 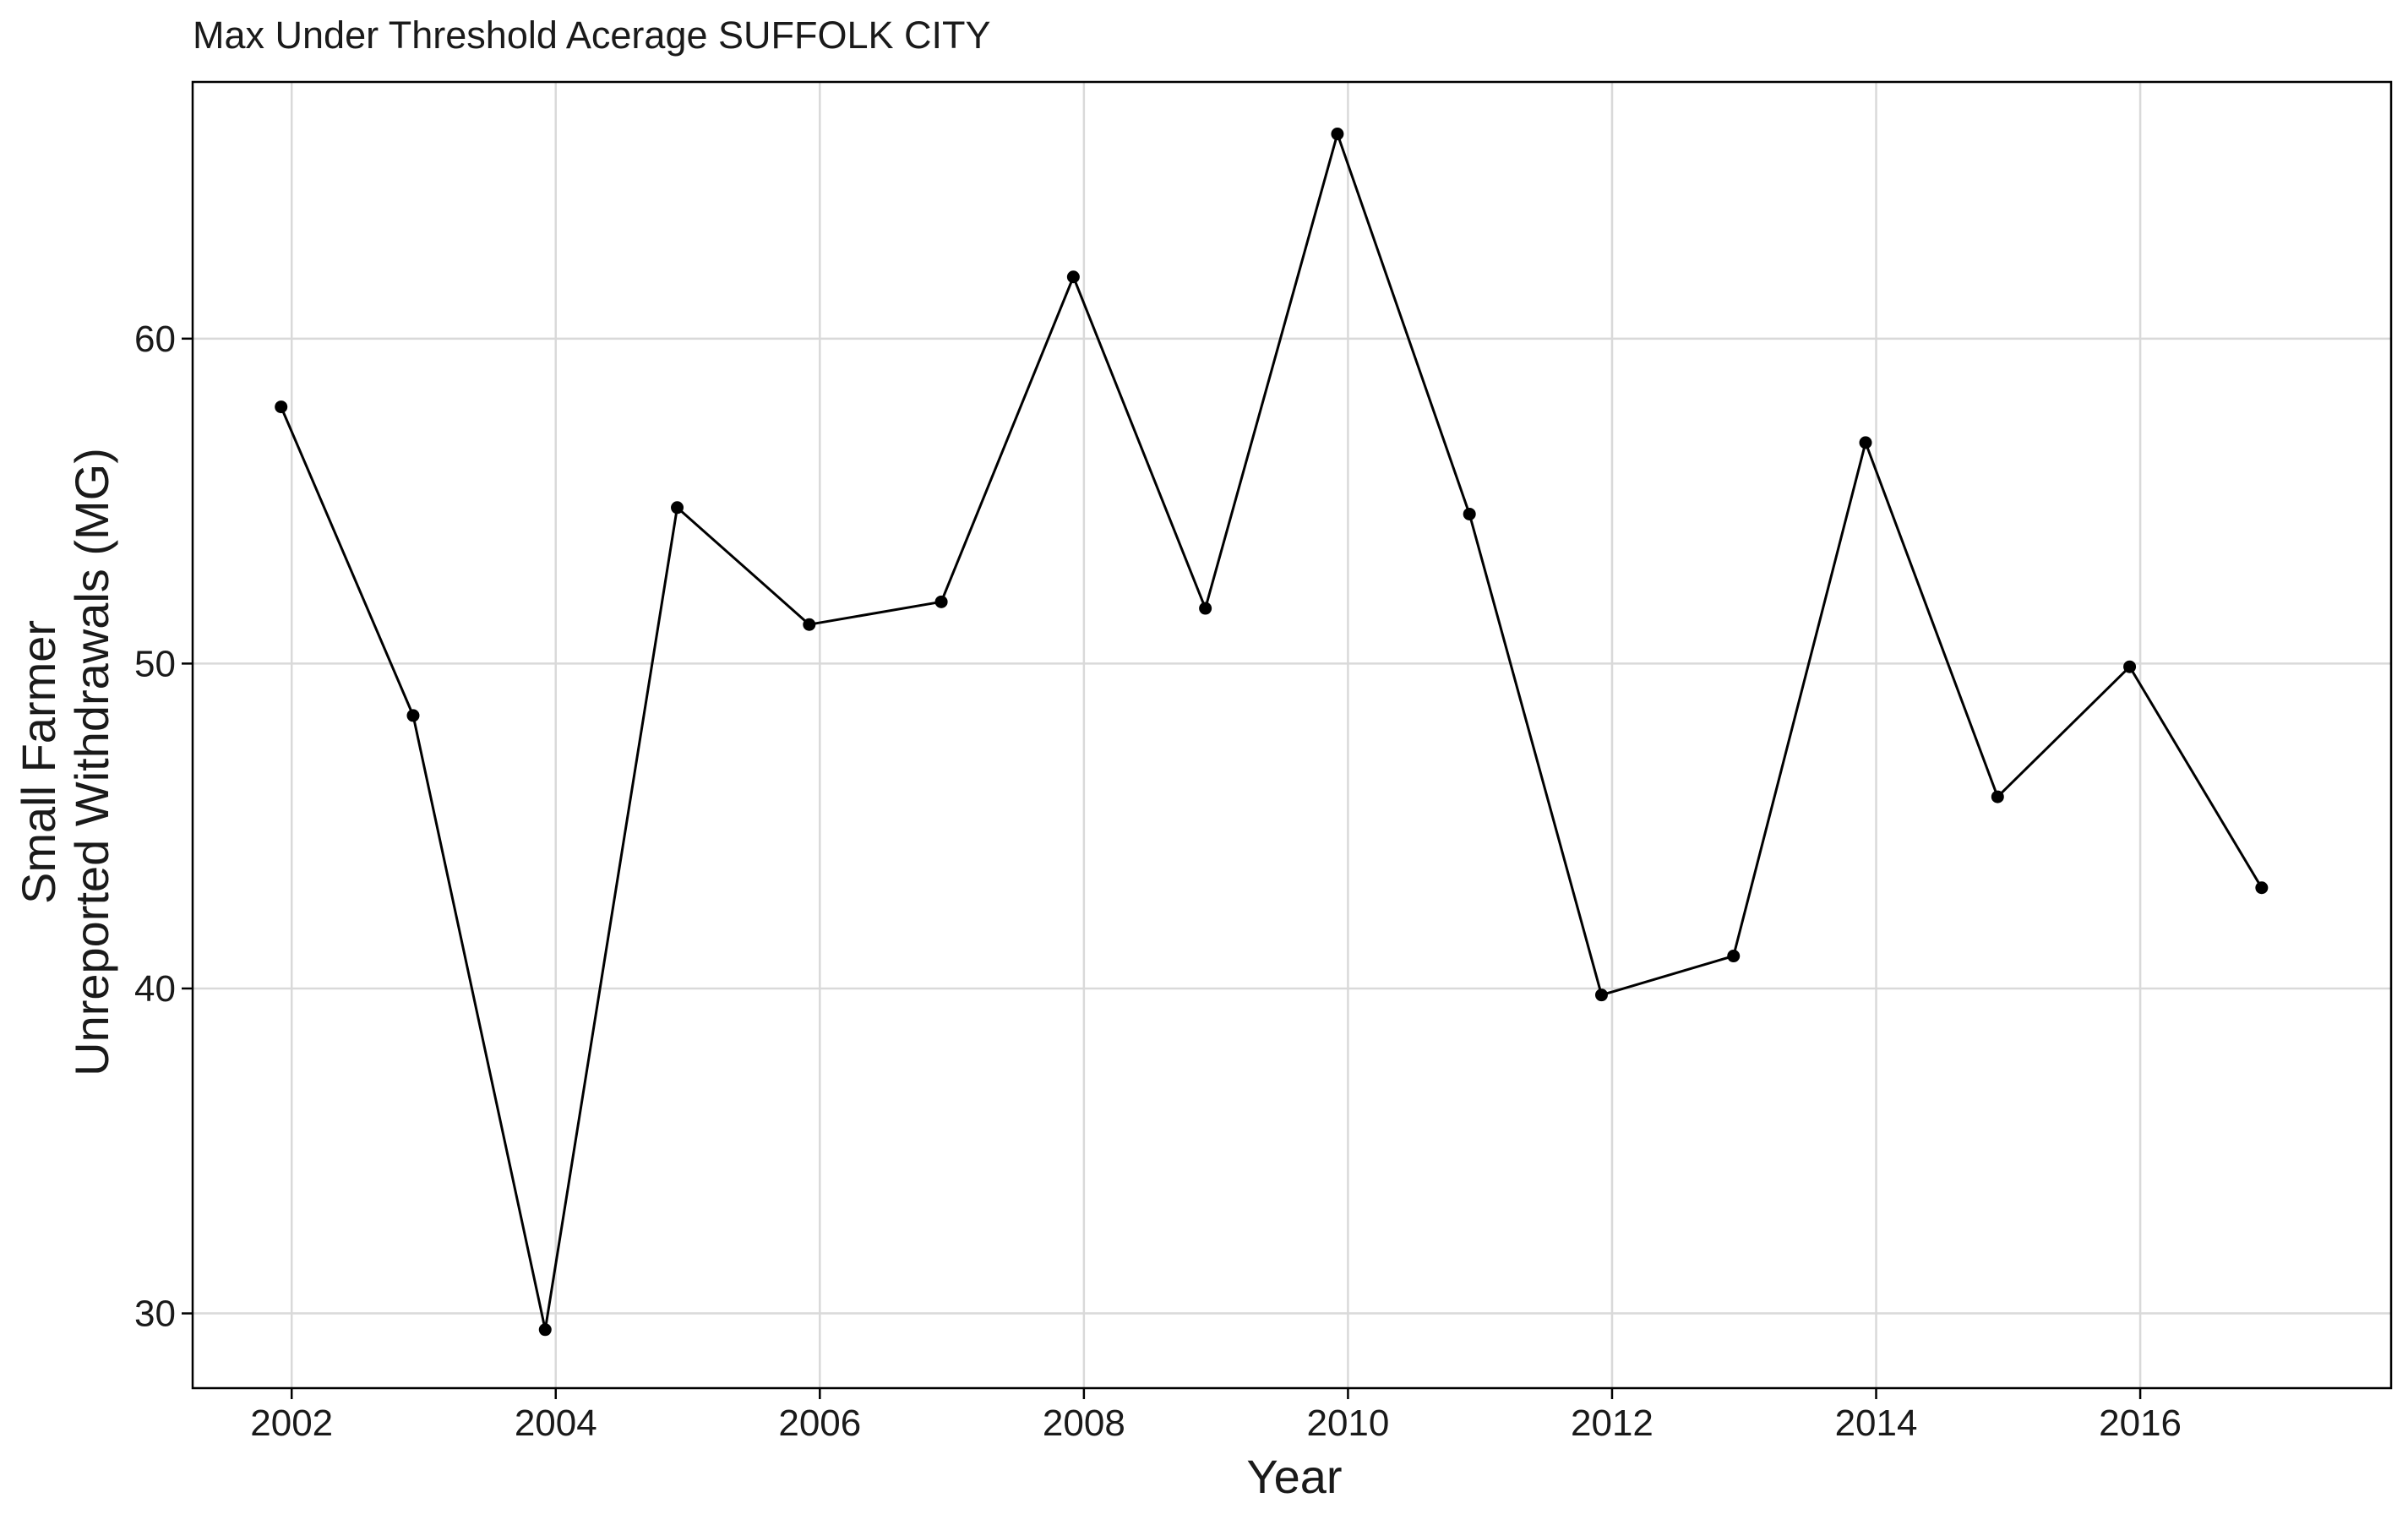 I want to click on x-tick-label: 2014, so click(x=1877, y=1423).